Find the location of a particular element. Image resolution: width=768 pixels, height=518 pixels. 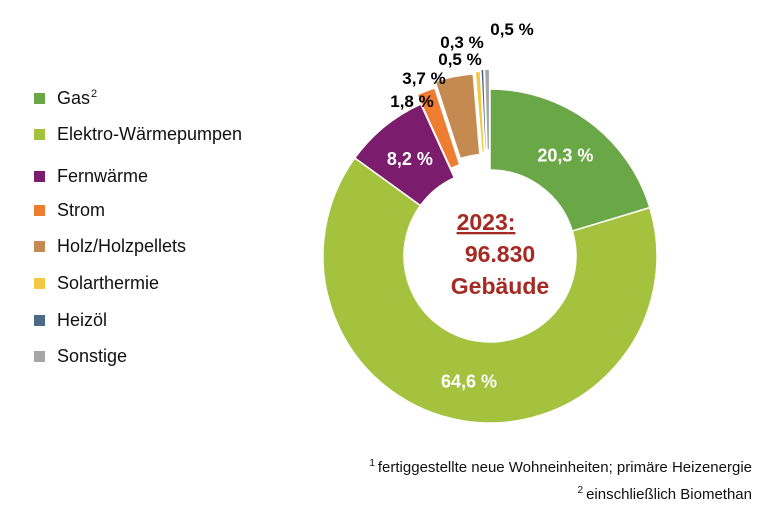

legend-item: Gas2 is located at coordinates (65, 98).